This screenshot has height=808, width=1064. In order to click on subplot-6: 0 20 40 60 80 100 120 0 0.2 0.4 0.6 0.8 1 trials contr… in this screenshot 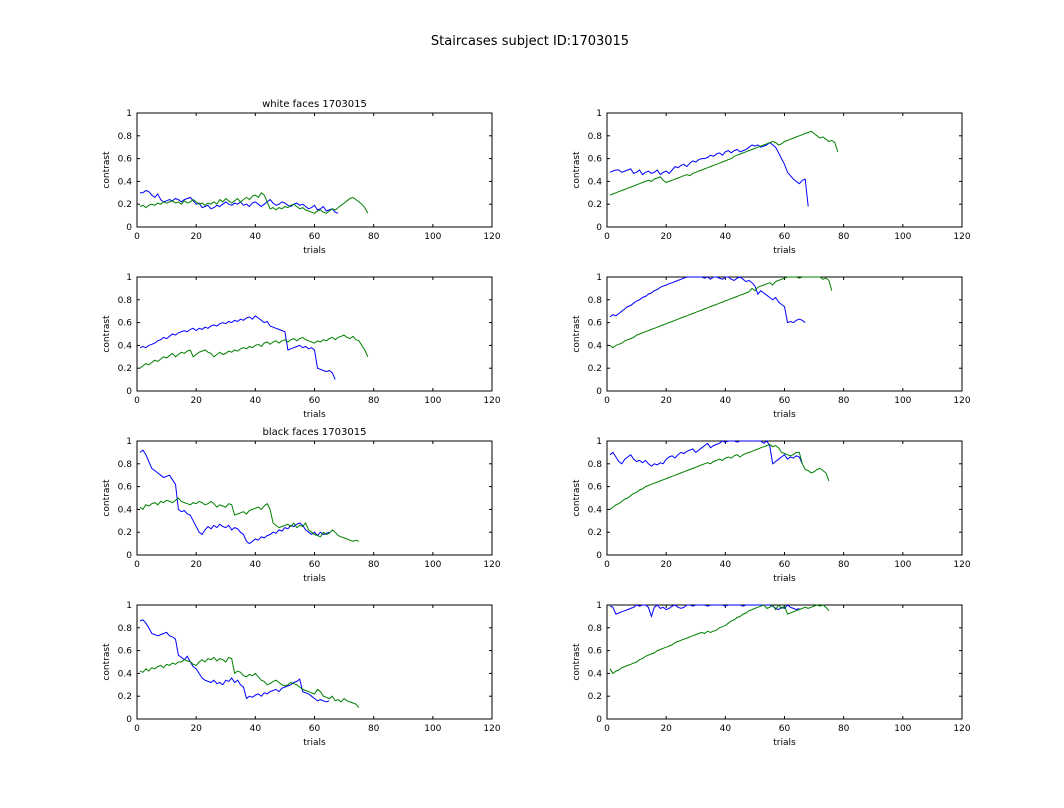, I will do `click(771, 510)`.